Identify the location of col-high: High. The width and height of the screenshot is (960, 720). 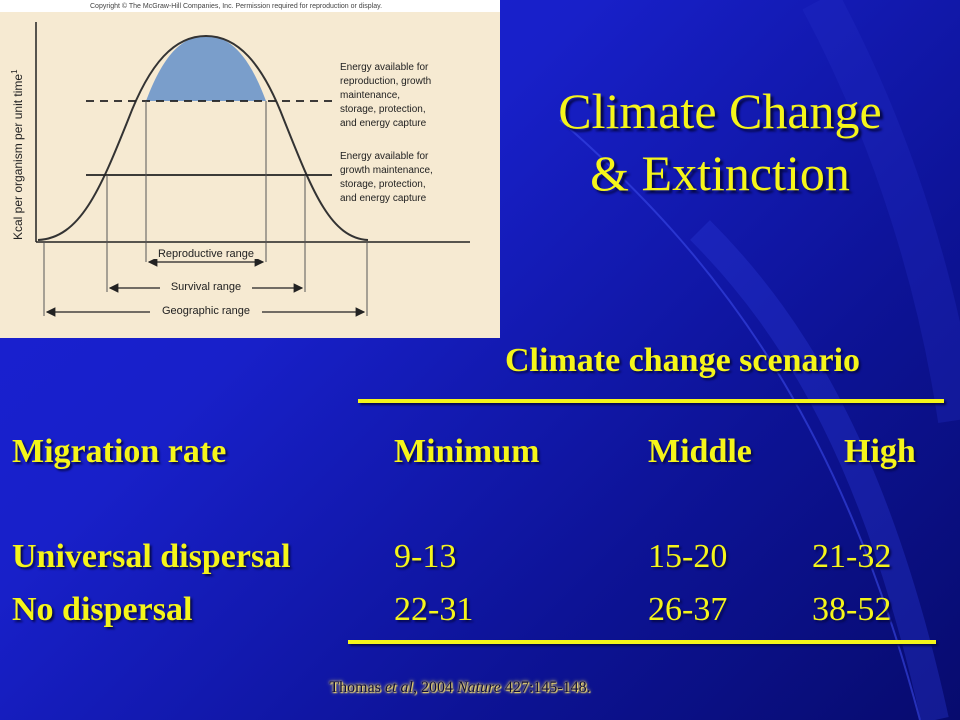
(880, 451).